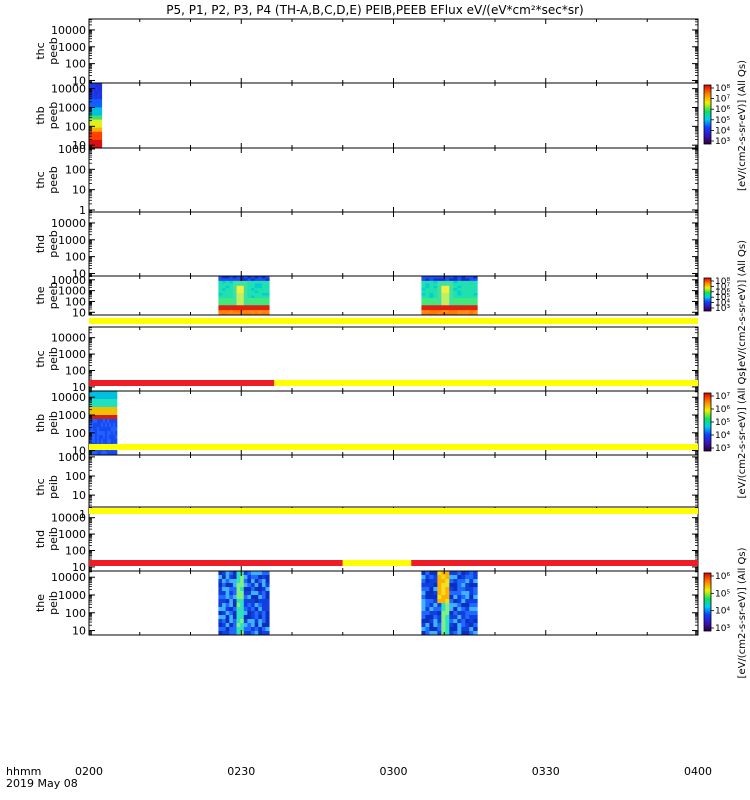 The image size is (750, 800). What do you see at coordinates (366, 604) in the screenshot?
I see `panel-the-peib: 10000 1000 100 10 the peib` at bounding box center [366, 604].